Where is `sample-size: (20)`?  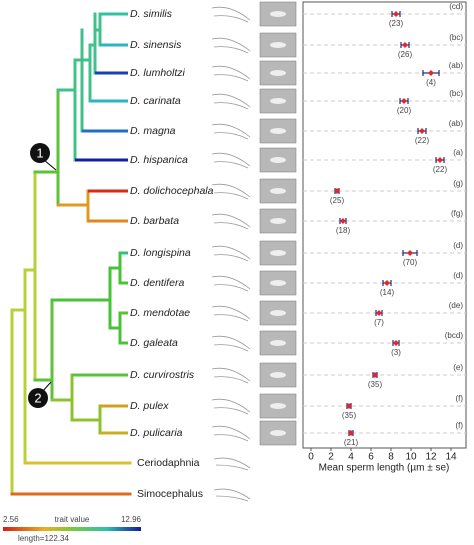
sample-size: (20) is located at coordinates (404, 110).